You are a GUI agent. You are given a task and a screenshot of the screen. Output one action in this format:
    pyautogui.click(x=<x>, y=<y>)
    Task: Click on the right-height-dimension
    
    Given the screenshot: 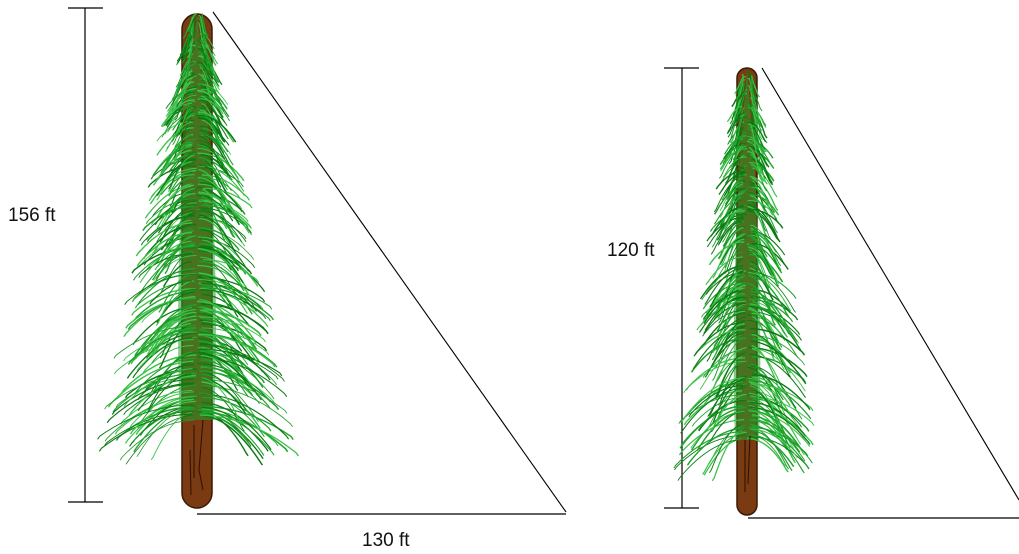 What is the action you would take?
    pyautogui.click(x=681, y=288)
    